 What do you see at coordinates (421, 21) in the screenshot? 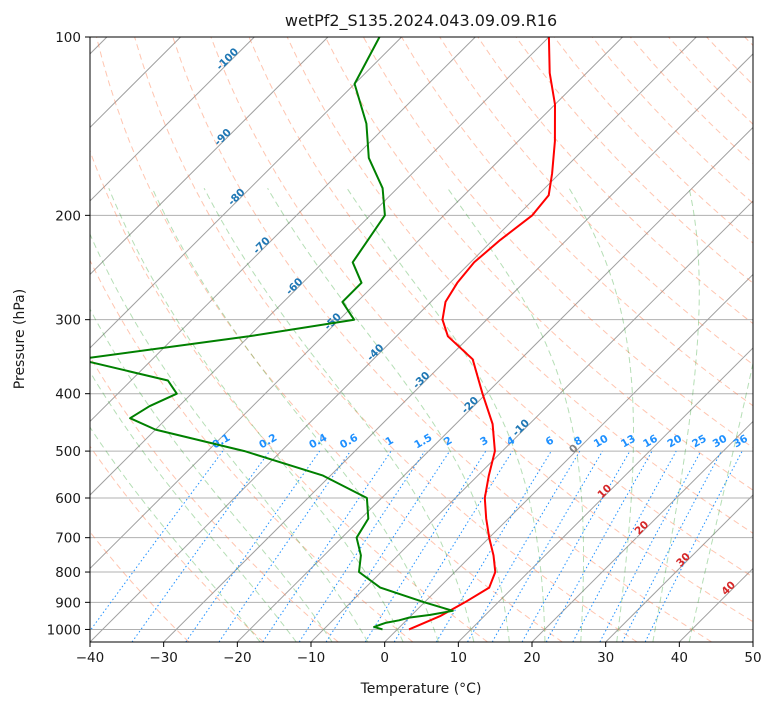
I see `chart-title: wetPf2_S135.2024.043.09.09.R16` at bounding box center [421, 21].